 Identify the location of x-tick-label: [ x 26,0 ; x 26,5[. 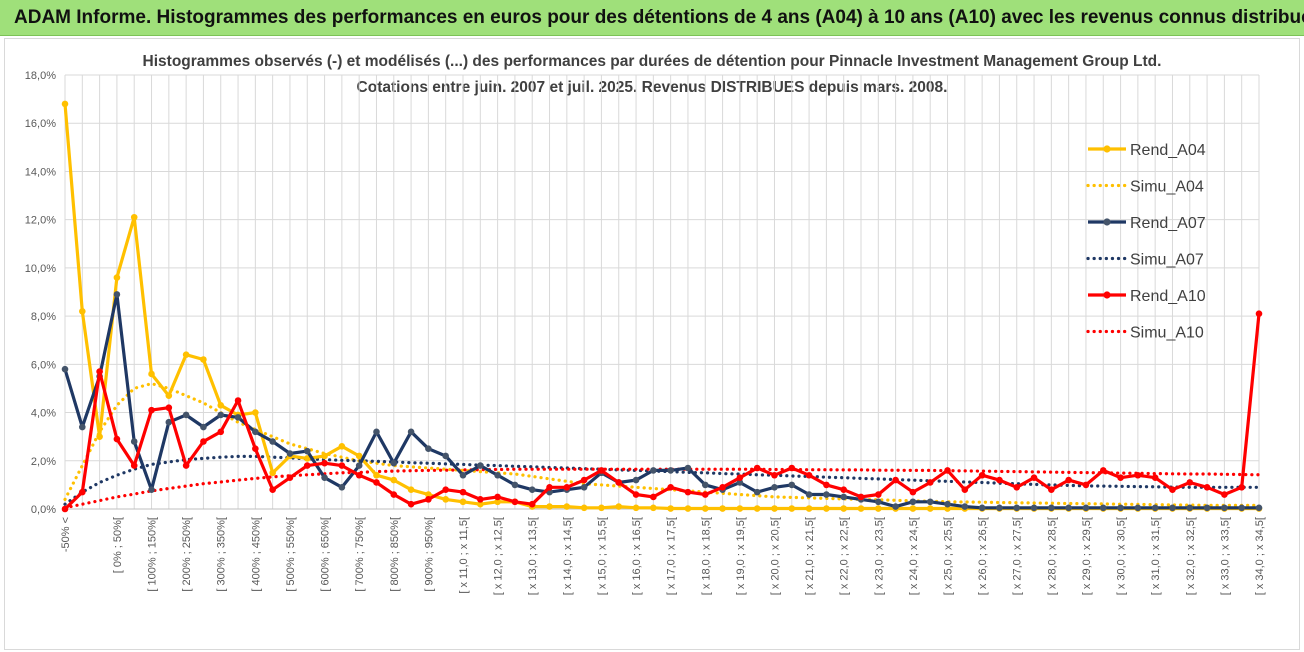
(983, 556).